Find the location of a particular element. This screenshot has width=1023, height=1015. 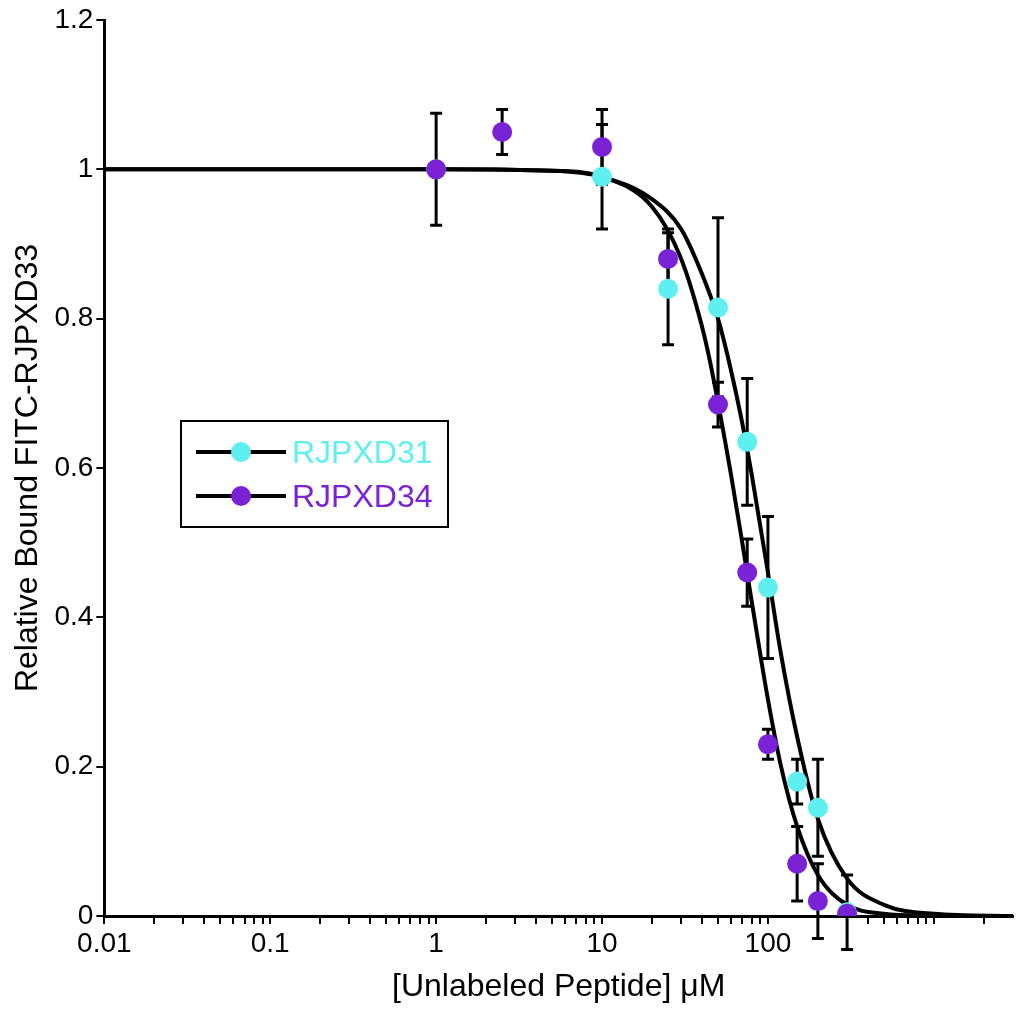

legend-label: RJPXD34 is located at coordinates (362, 496).